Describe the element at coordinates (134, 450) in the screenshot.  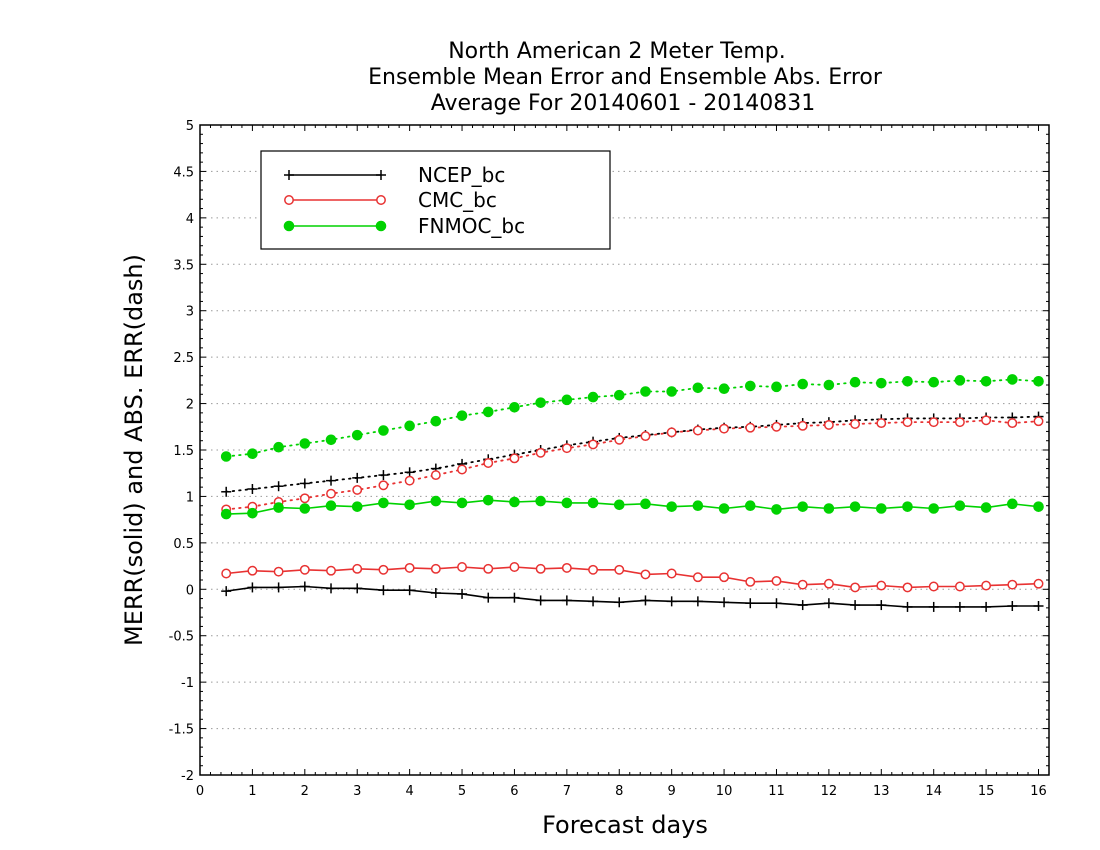
I see `y-axis-label: MERR(solid) and ABS. ERR(dash)` at that location.